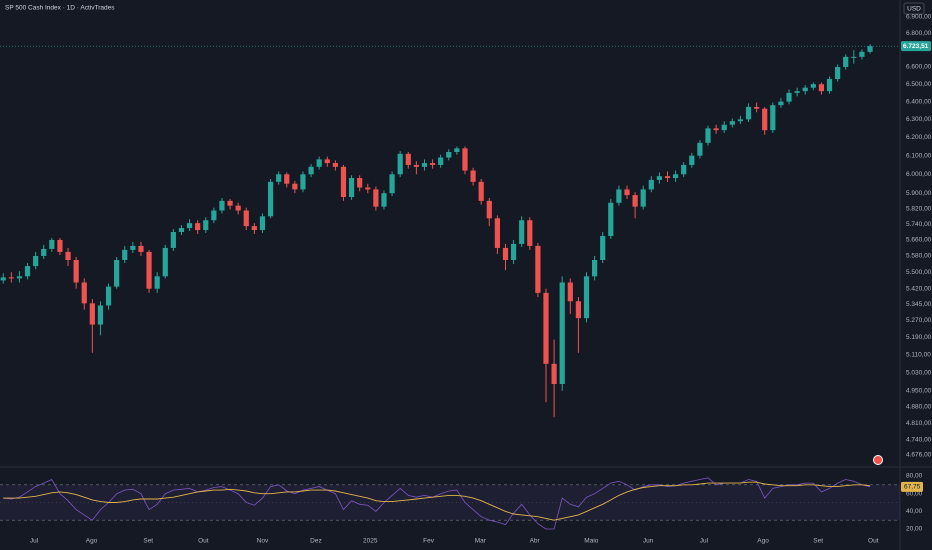 Image resolution: width=932 pixels, height=550 pixels. What do you see at coordinates (919, 320) in the screenshot?
I see `y-tick-label: 5.270,00` at bounding box center [919, 320].